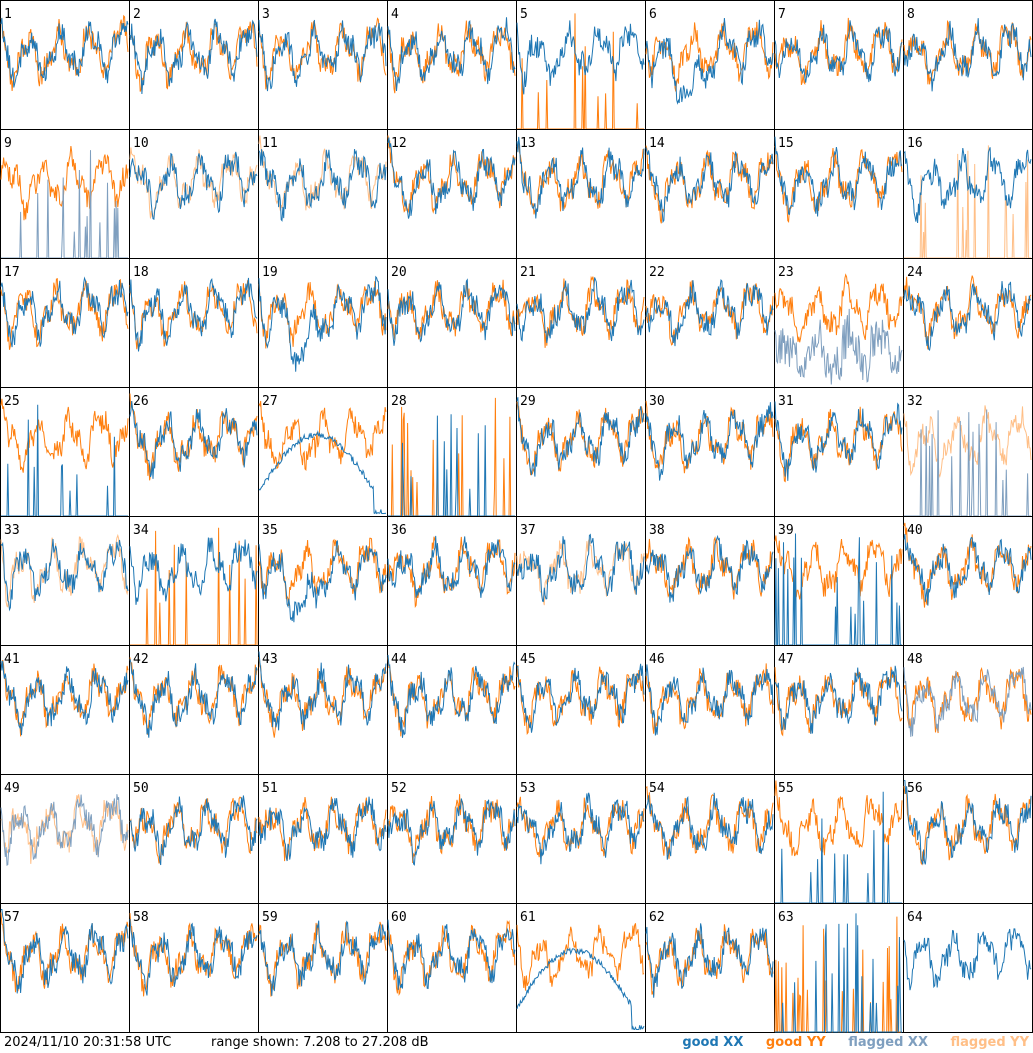  I want to click on tile-label: 8, so click(911, 14).